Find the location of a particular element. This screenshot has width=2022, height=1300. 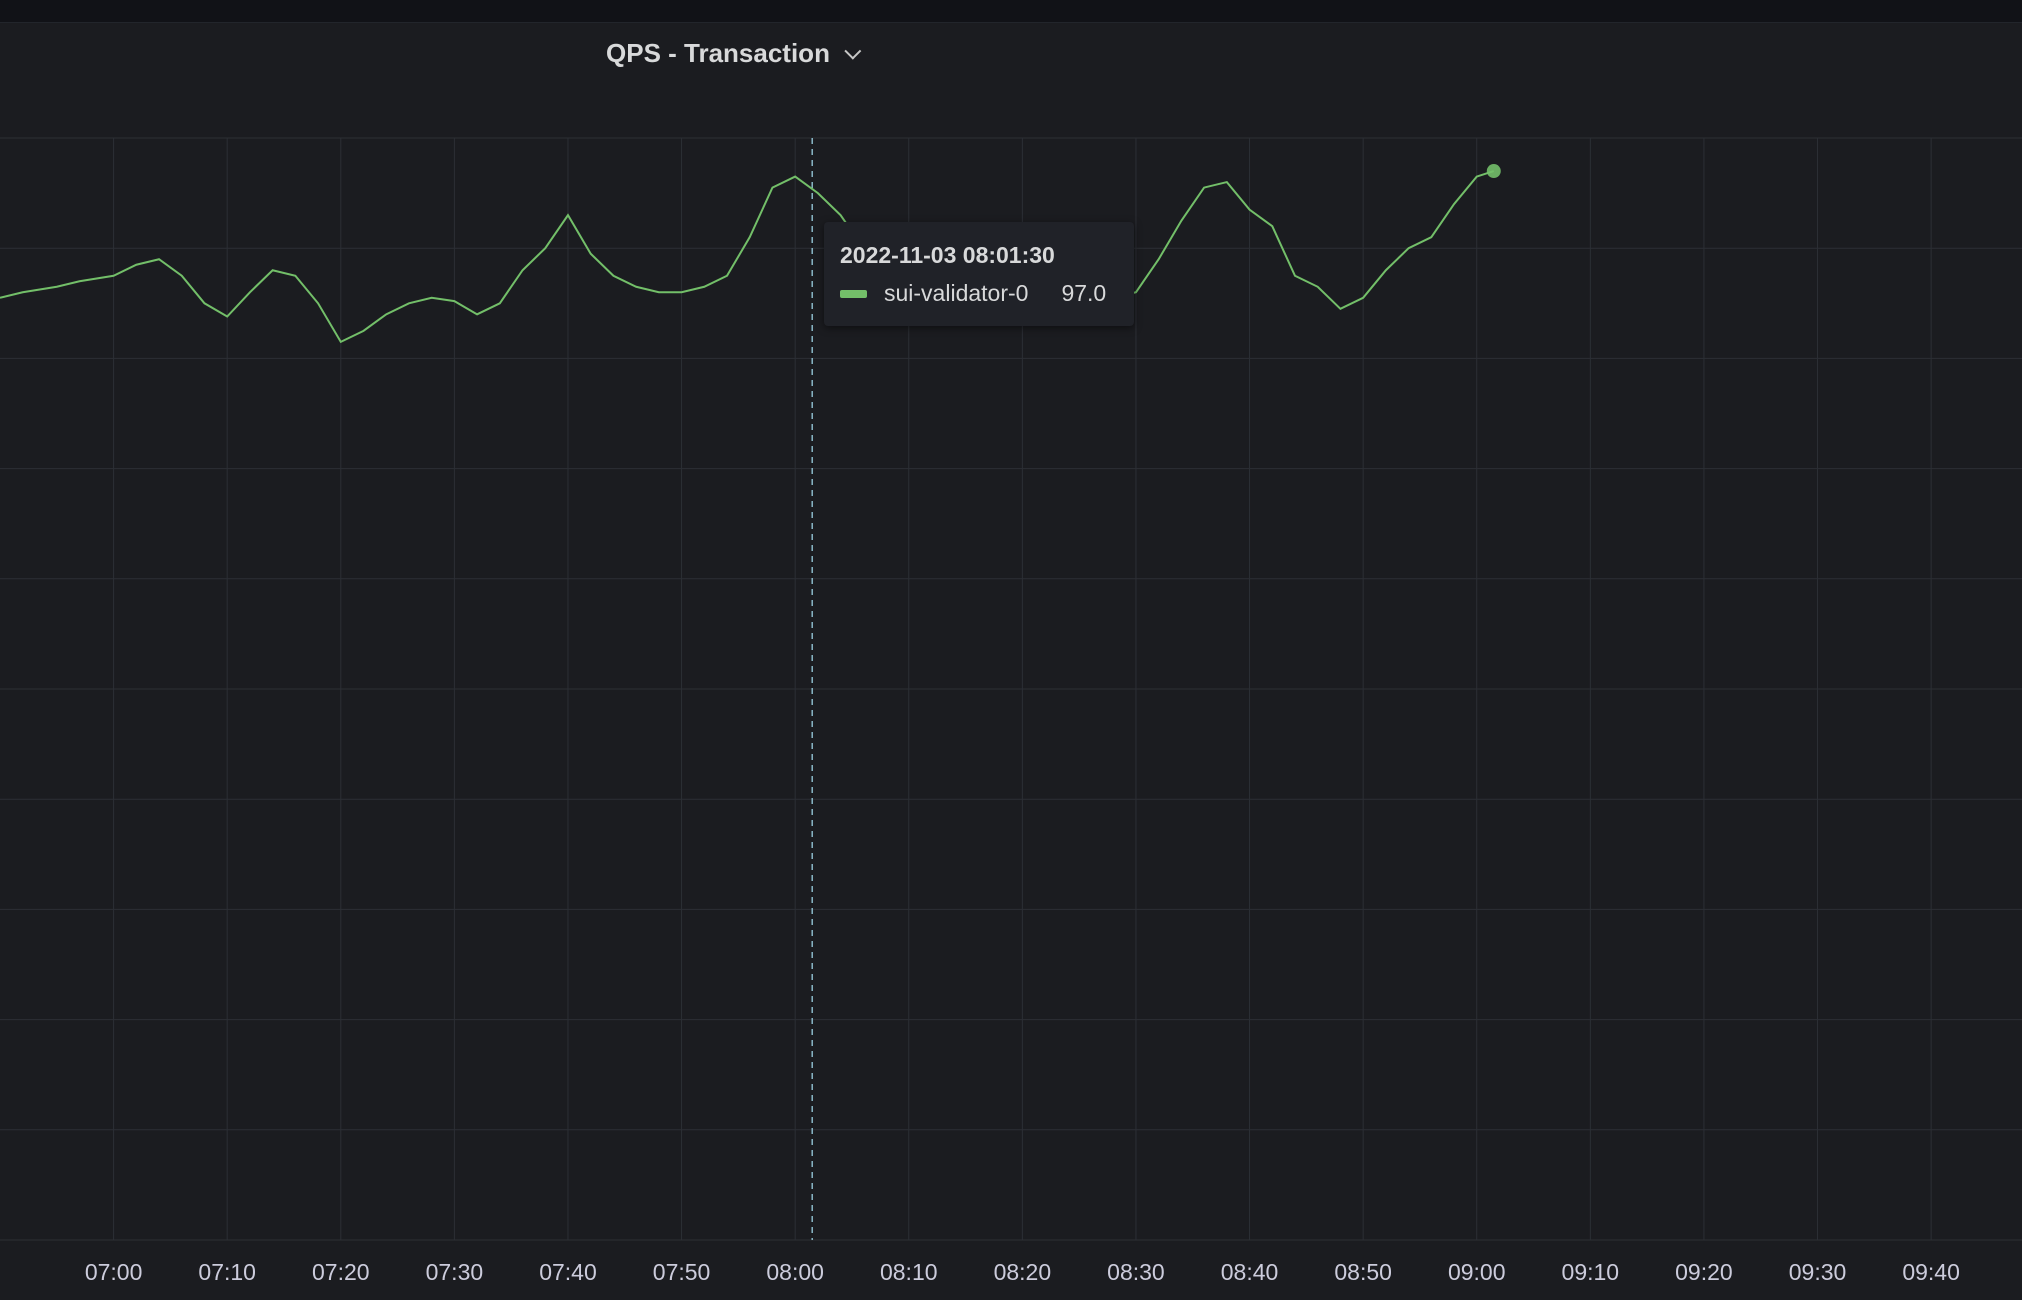

x-tick-label: 08:40 is located at coordinates (1250, 1272).